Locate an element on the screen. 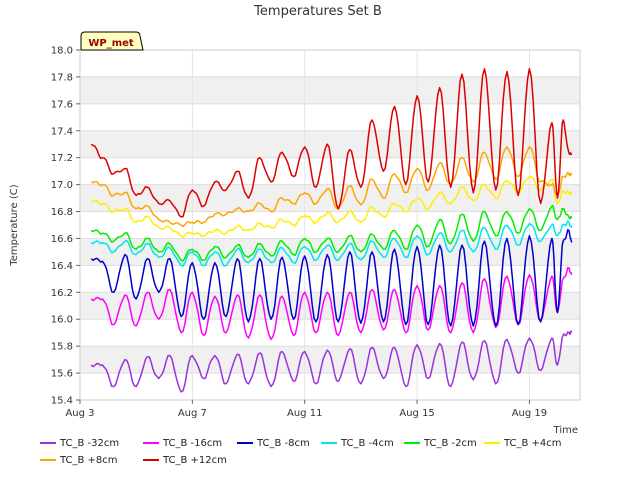 This screenshot has height=480, width=640. chart-title: Temperatures Set B is located at coordinates (317, 11).